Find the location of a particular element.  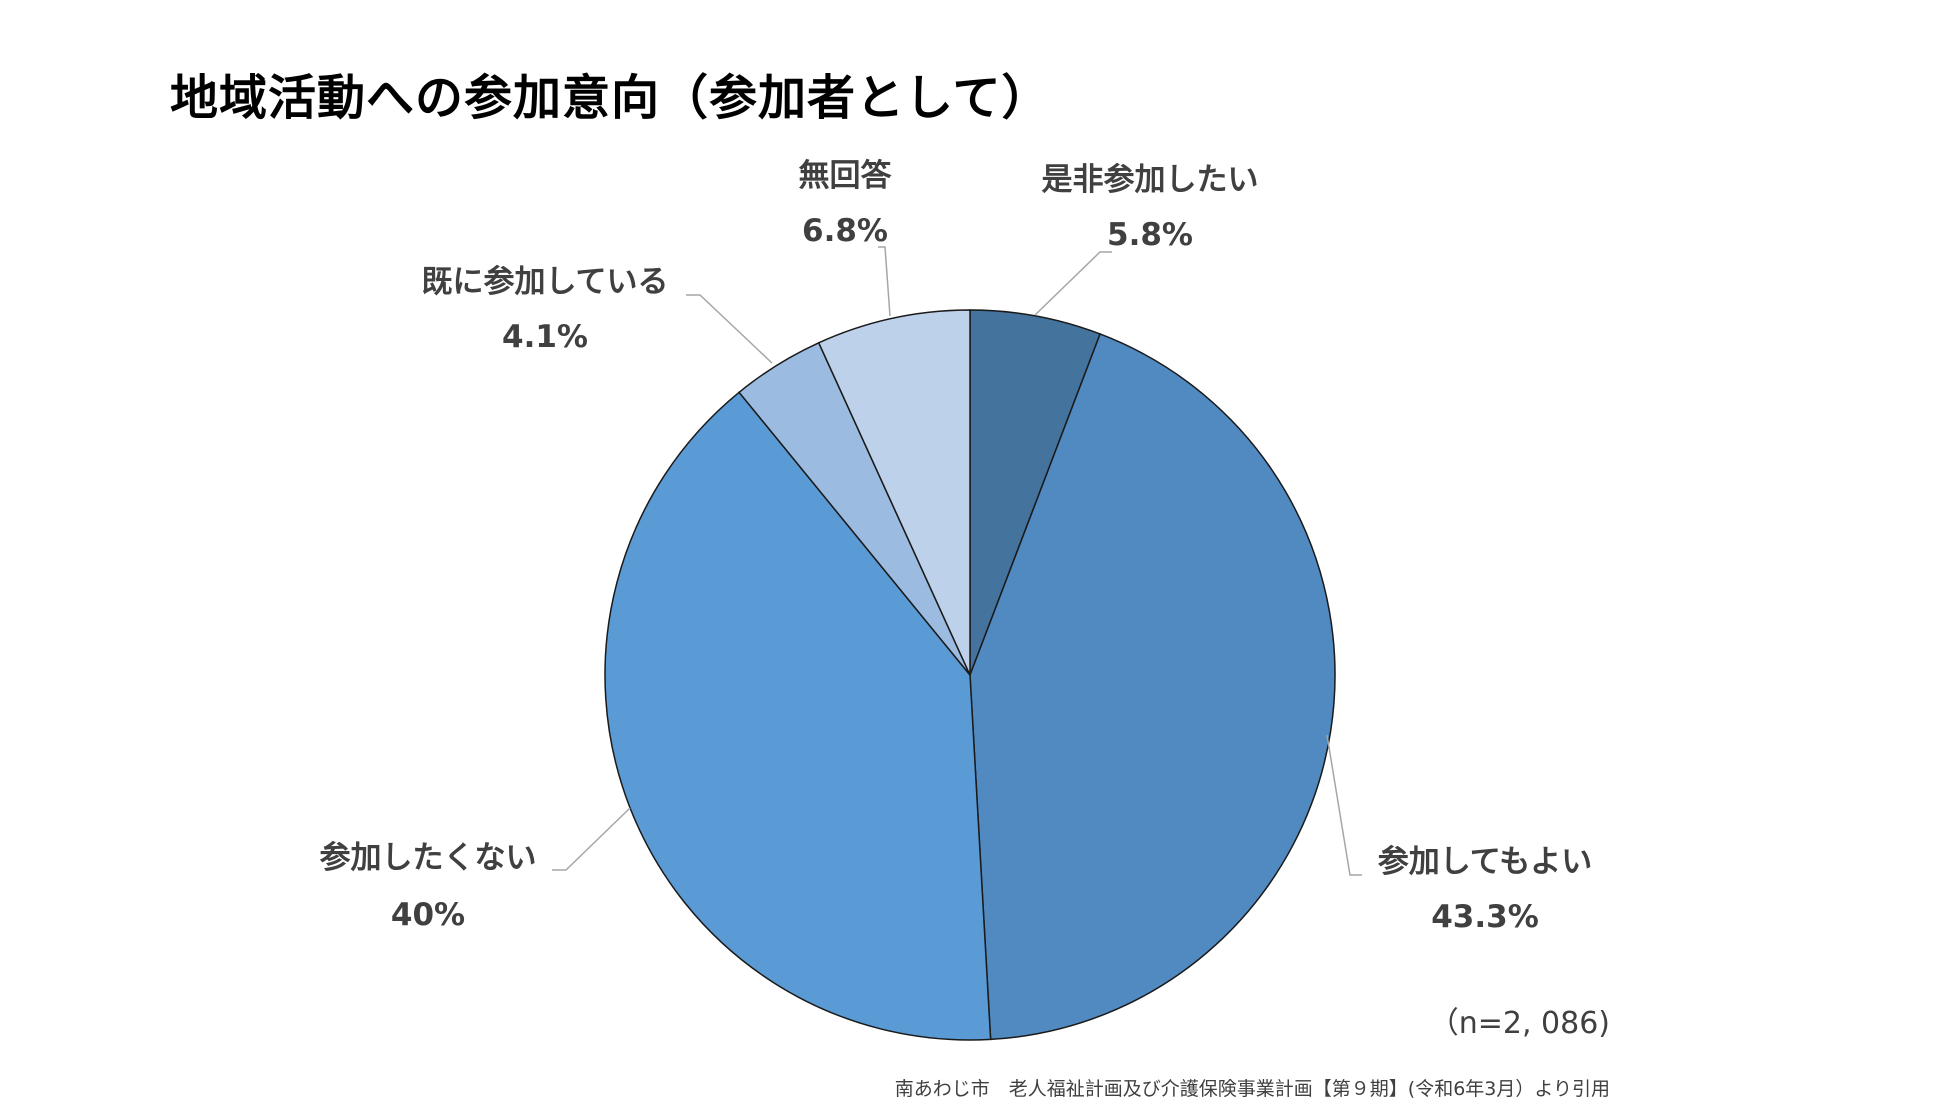

slice-value: 40% is located at coordinates (428, 915).